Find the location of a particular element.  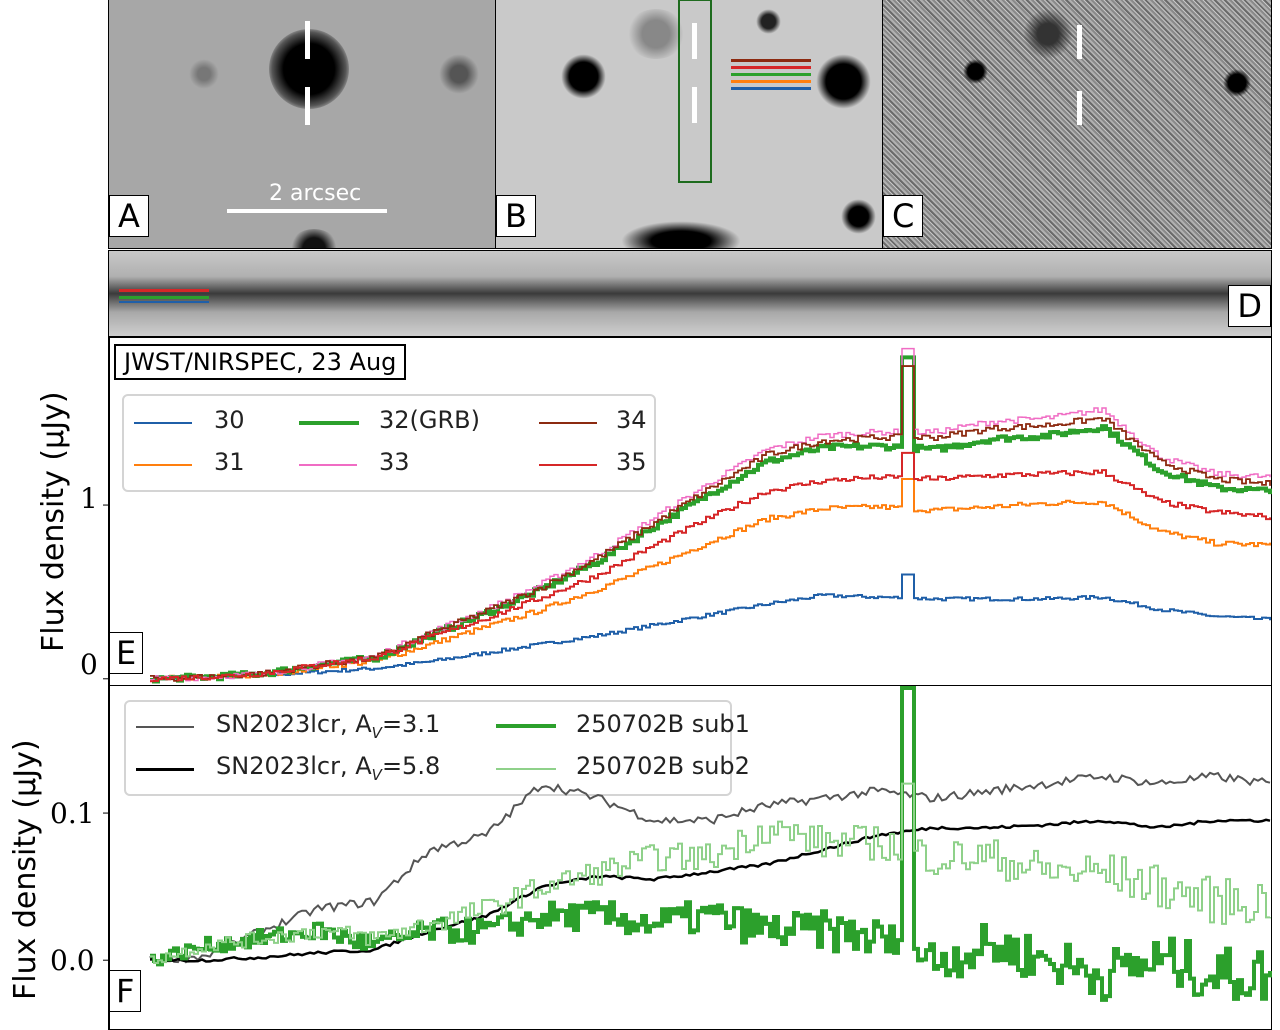

legend: 30 31 32(GRB) 33 34 35 is located at coordinates (389, 443).